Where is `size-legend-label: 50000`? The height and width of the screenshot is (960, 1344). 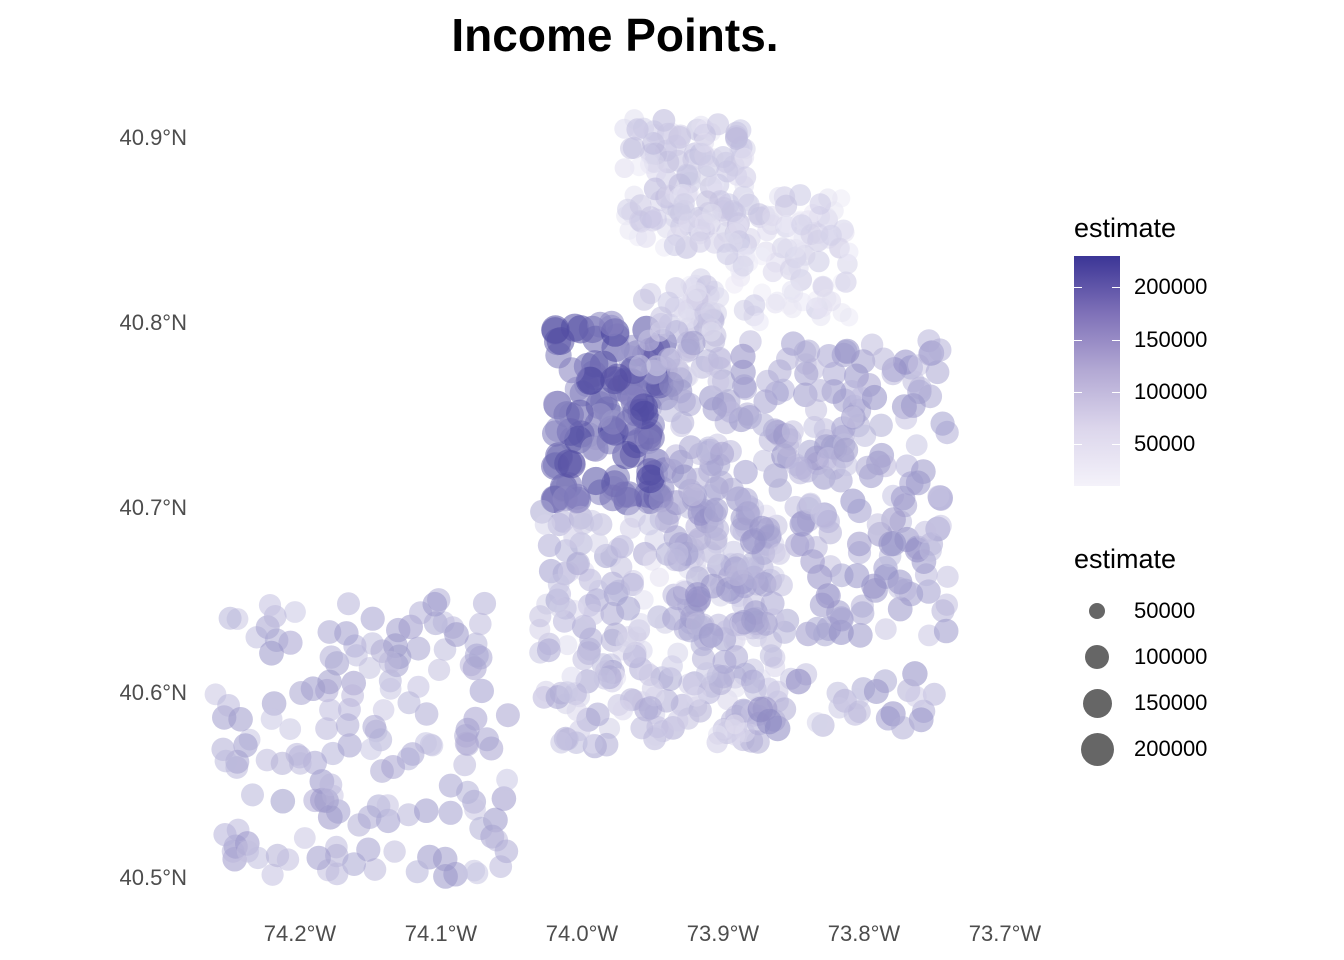
size-legend-label: 50000 is located at coordinates (1165, 610).